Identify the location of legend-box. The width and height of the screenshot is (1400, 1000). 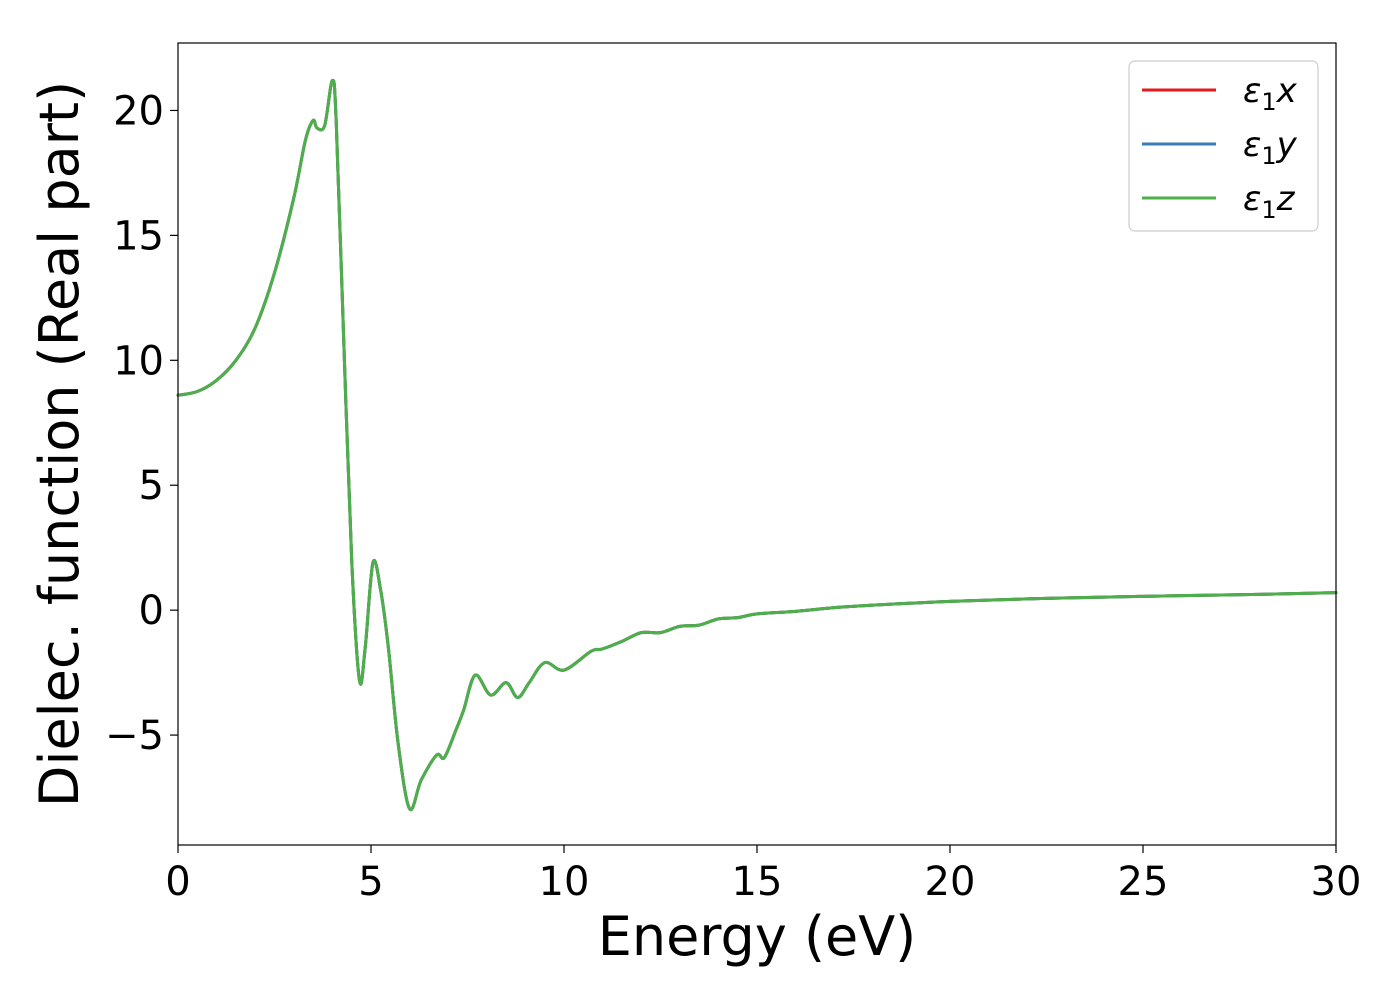
(1223, 146).